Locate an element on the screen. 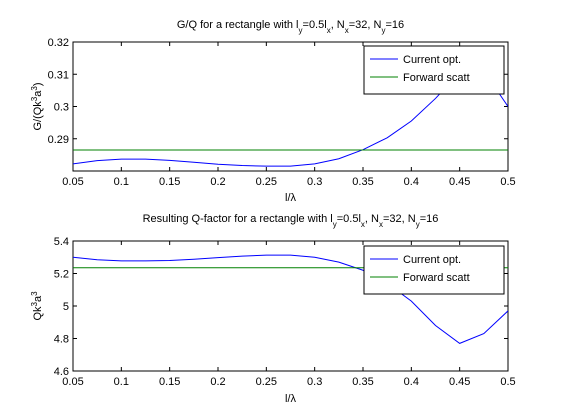 The image size is (561, 420). bottom-ylabel-part: a is located at coordinates (38, 298).